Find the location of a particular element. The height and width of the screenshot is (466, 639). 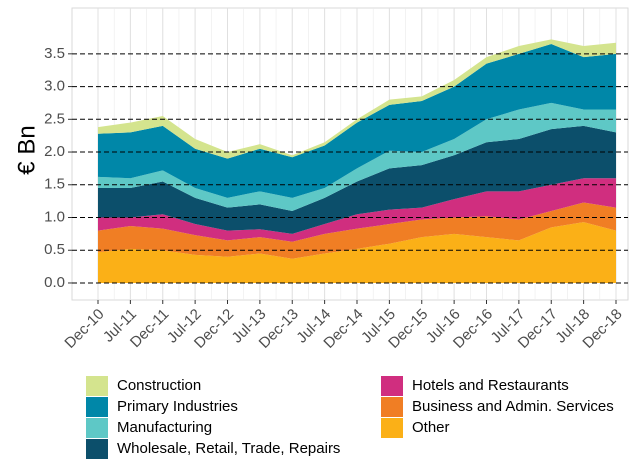

legend-label: Primary Industries is located at coordinates (177, 406).